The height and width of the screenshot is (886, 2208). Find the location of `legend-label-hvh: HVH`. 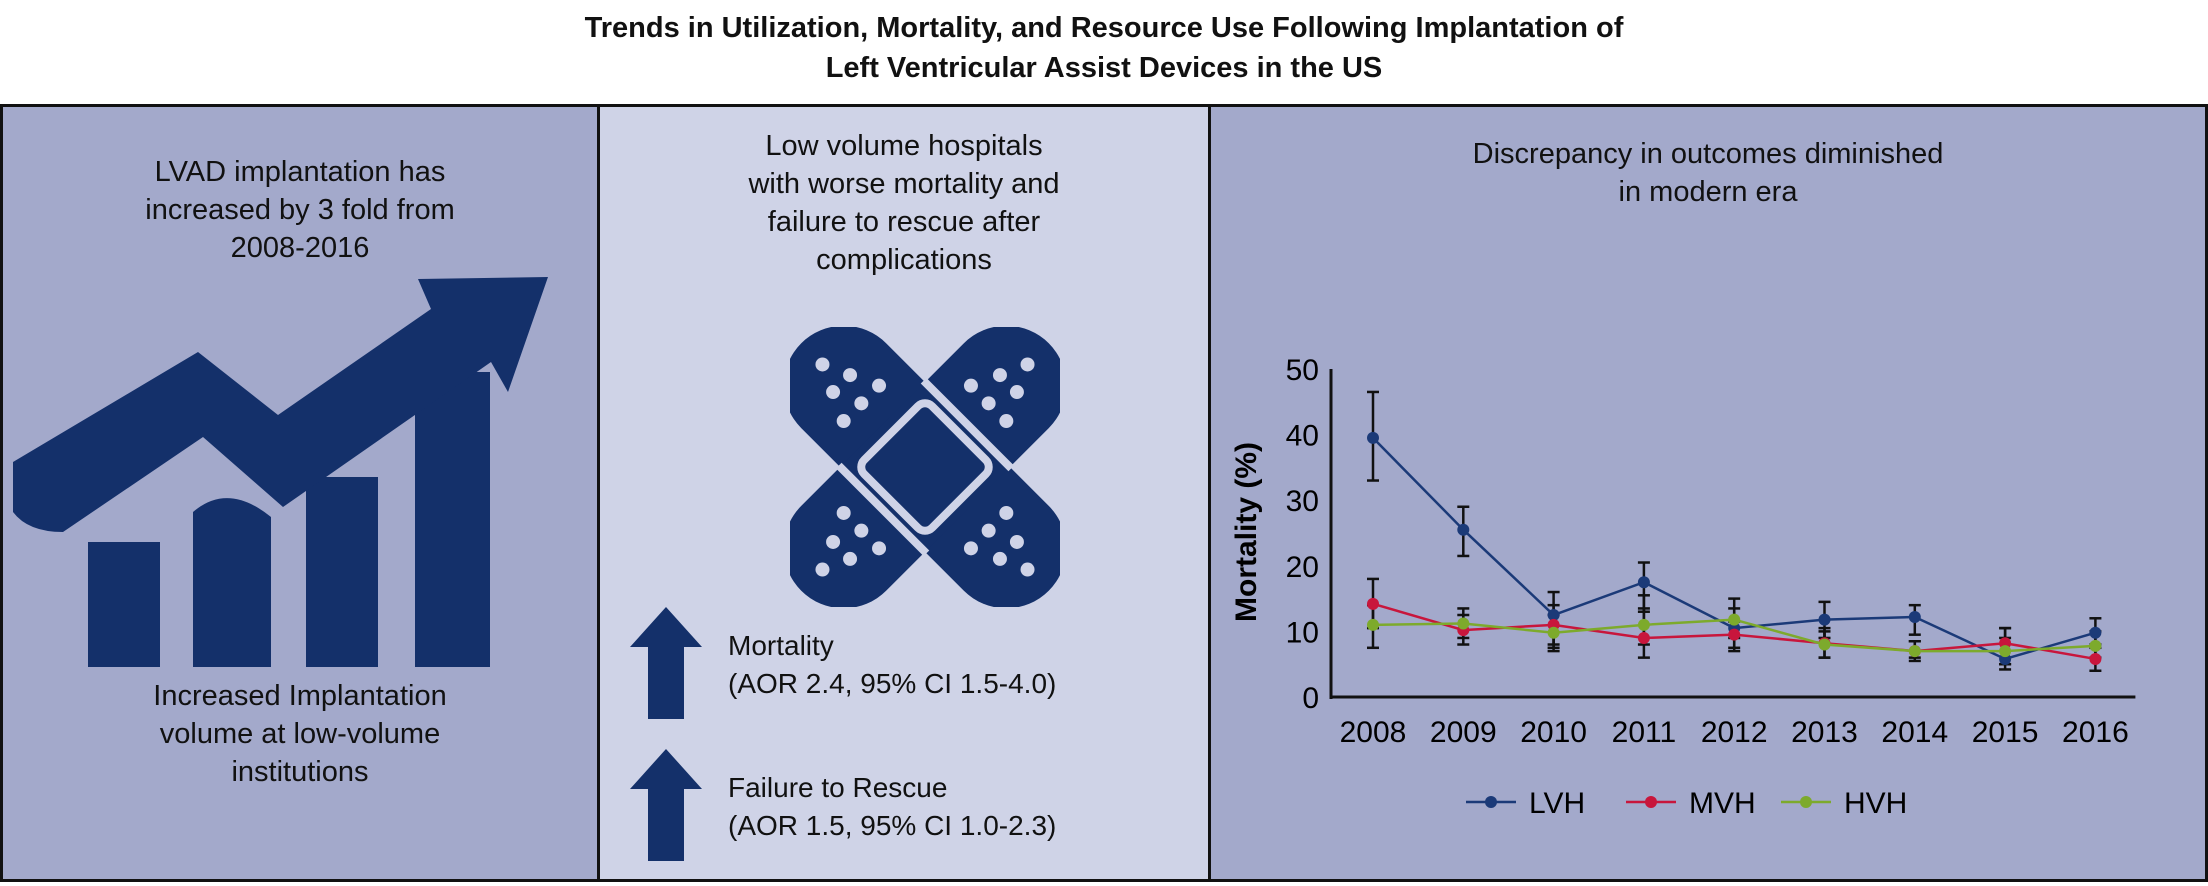

legend-label-hvh: HVH is located at coordinates (1875, 803).